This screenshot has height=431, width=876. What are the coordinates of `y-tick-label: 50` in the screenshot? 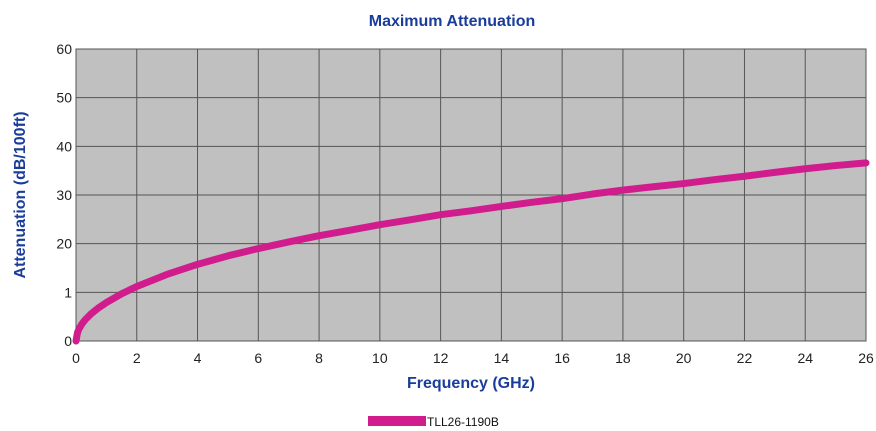 It's located at (64, 98).